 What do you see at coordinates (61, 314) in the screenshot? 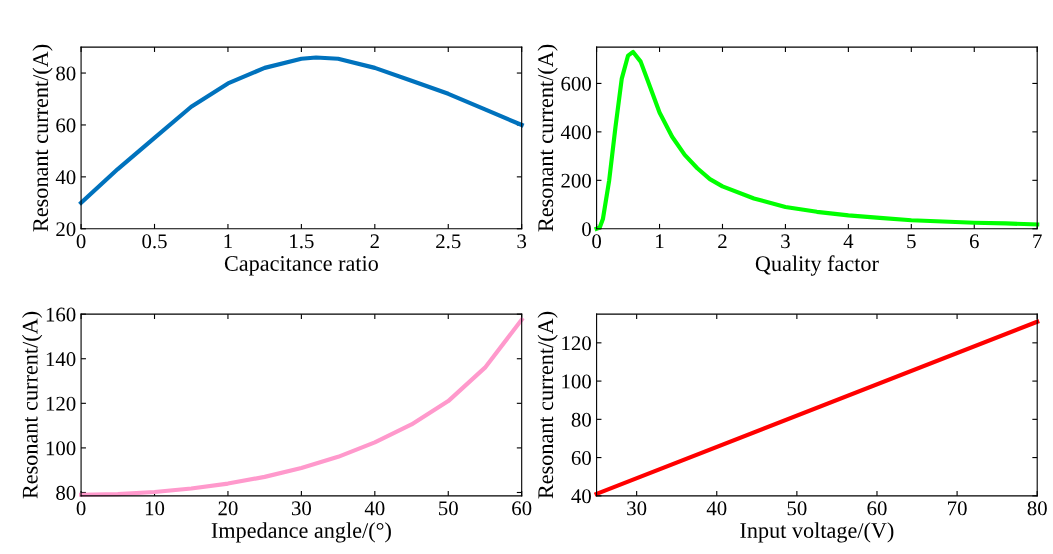
I see `y-tick-label: 160` at bounding box center [61, 314].